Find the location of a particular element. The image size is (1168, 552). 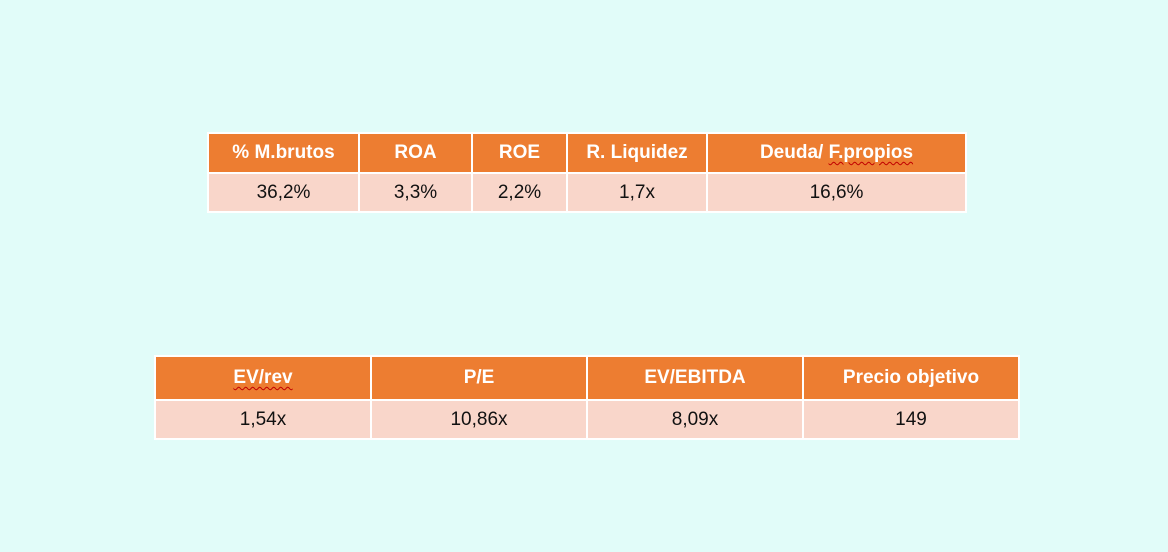

header-ev-rev: EV/rev is located at coordinates (263, 378).